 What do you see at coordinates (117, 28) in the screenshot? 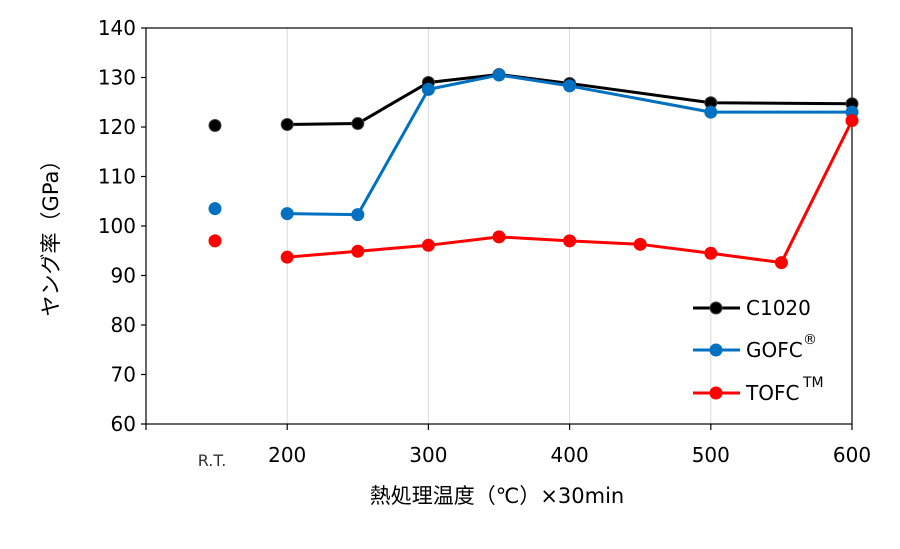
I see `y-tick-label-140: 140` at bounding box center [117, 28].